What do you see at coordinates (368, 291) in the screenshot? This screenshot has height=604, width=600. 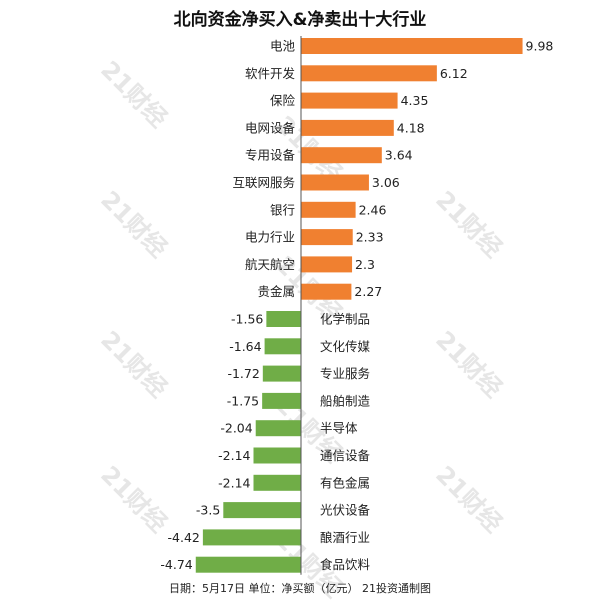 I see `data-label: 2.27` at bounding box center [368, 291].